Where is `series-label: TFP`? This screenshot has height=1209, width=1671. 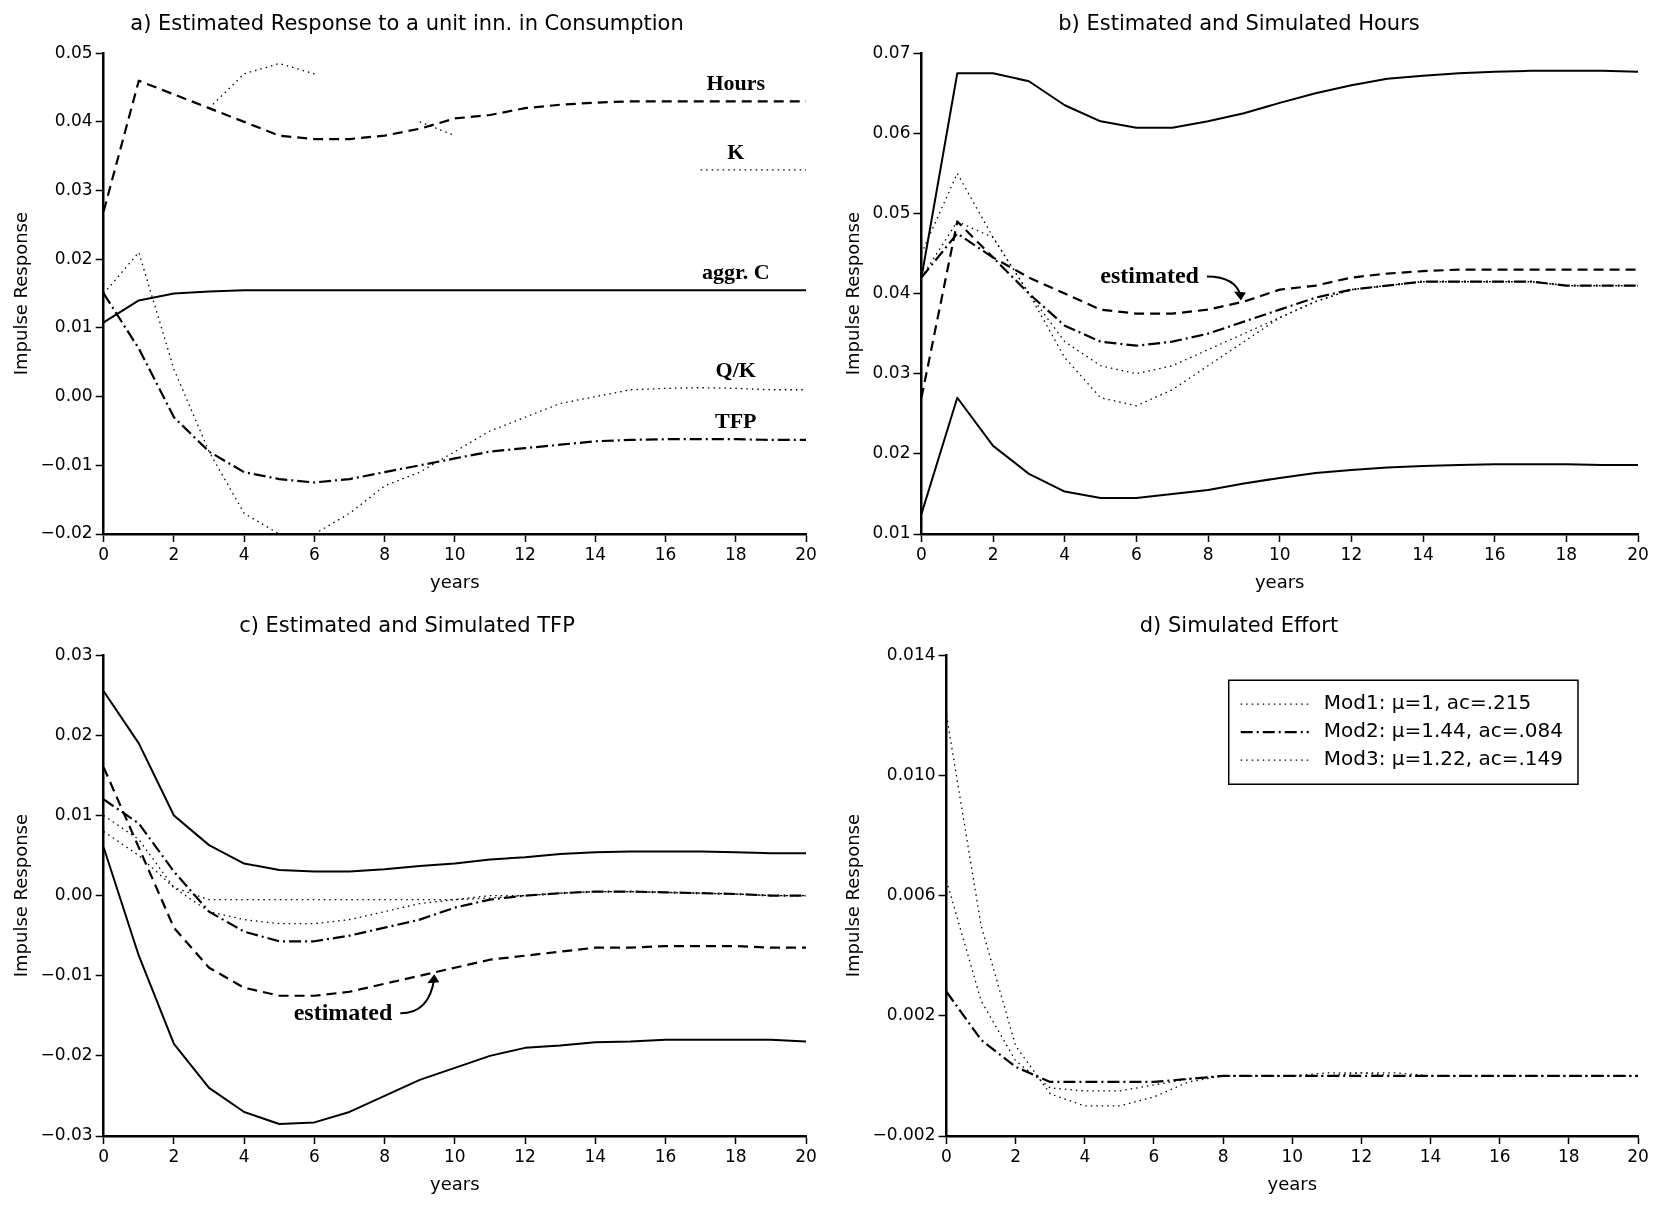 series-label: TFP is located at coordinates (735, 420).